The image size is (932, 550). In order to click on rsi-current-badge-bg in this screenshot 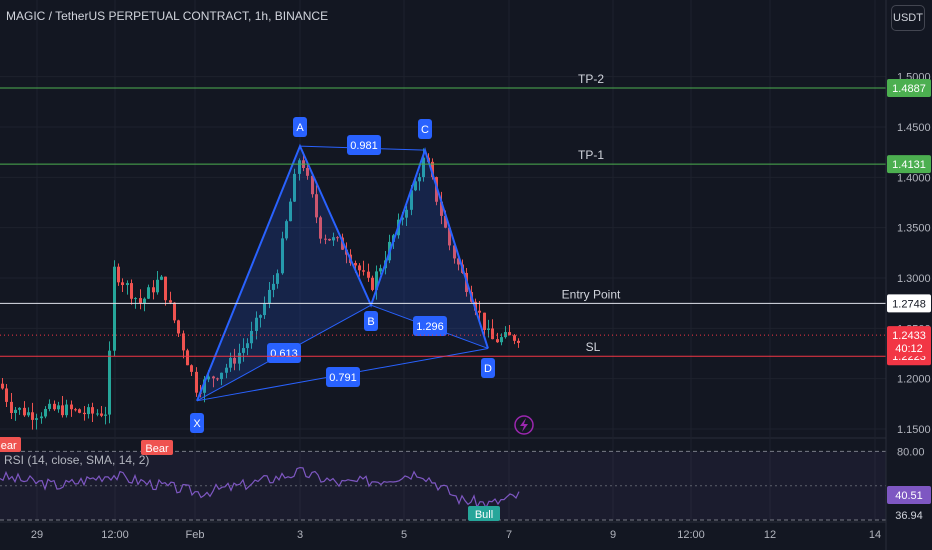, I will do `click(909, 495)`.